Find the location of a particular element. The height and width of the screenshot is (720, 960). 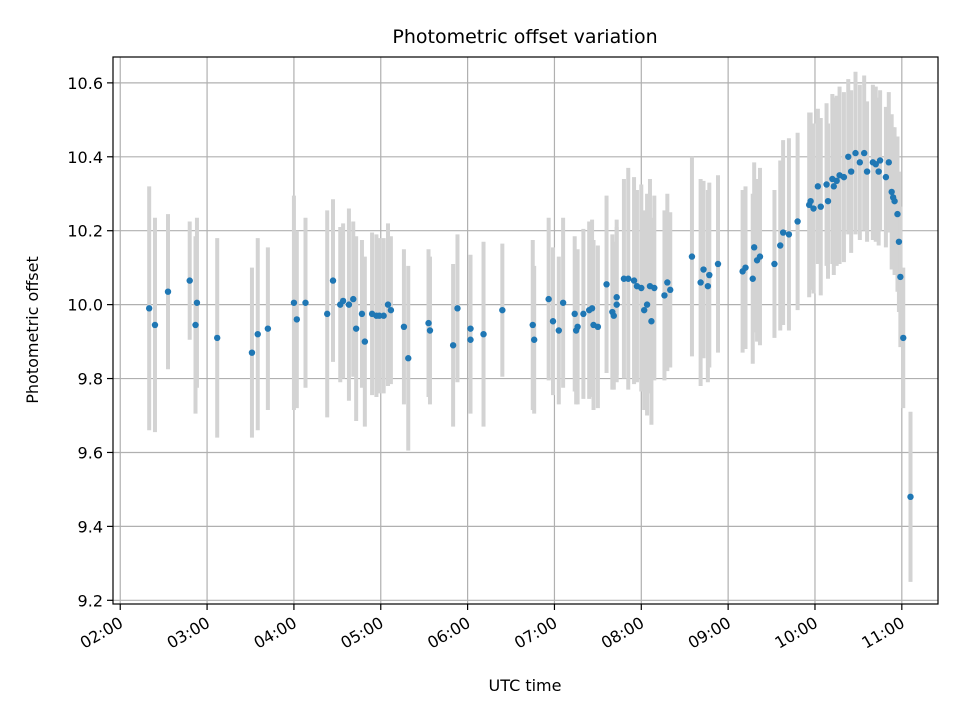

chart-title: Photometric offset variation is located at coordinates (524, 37).